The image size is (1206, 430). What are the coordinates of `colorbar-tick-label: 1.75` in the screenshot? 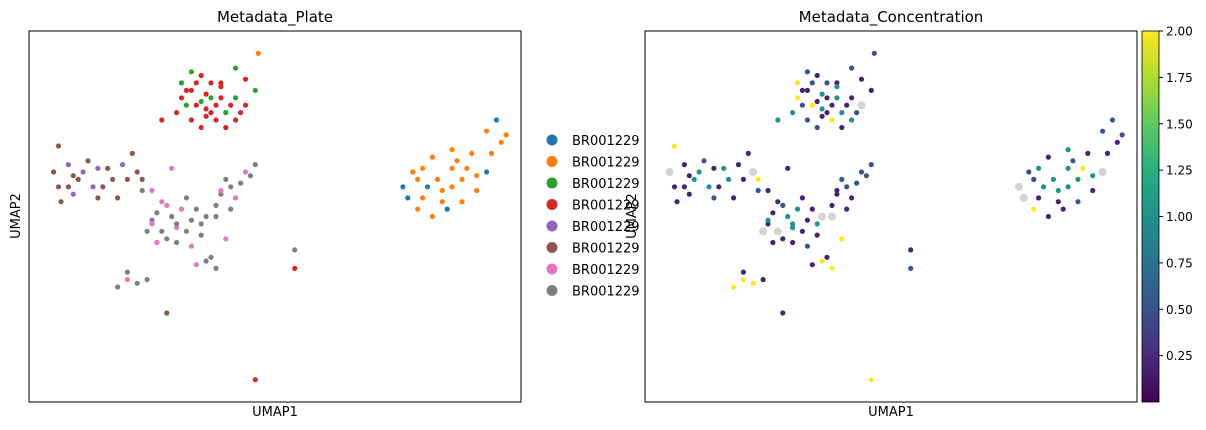 It's located at (1179, 78).